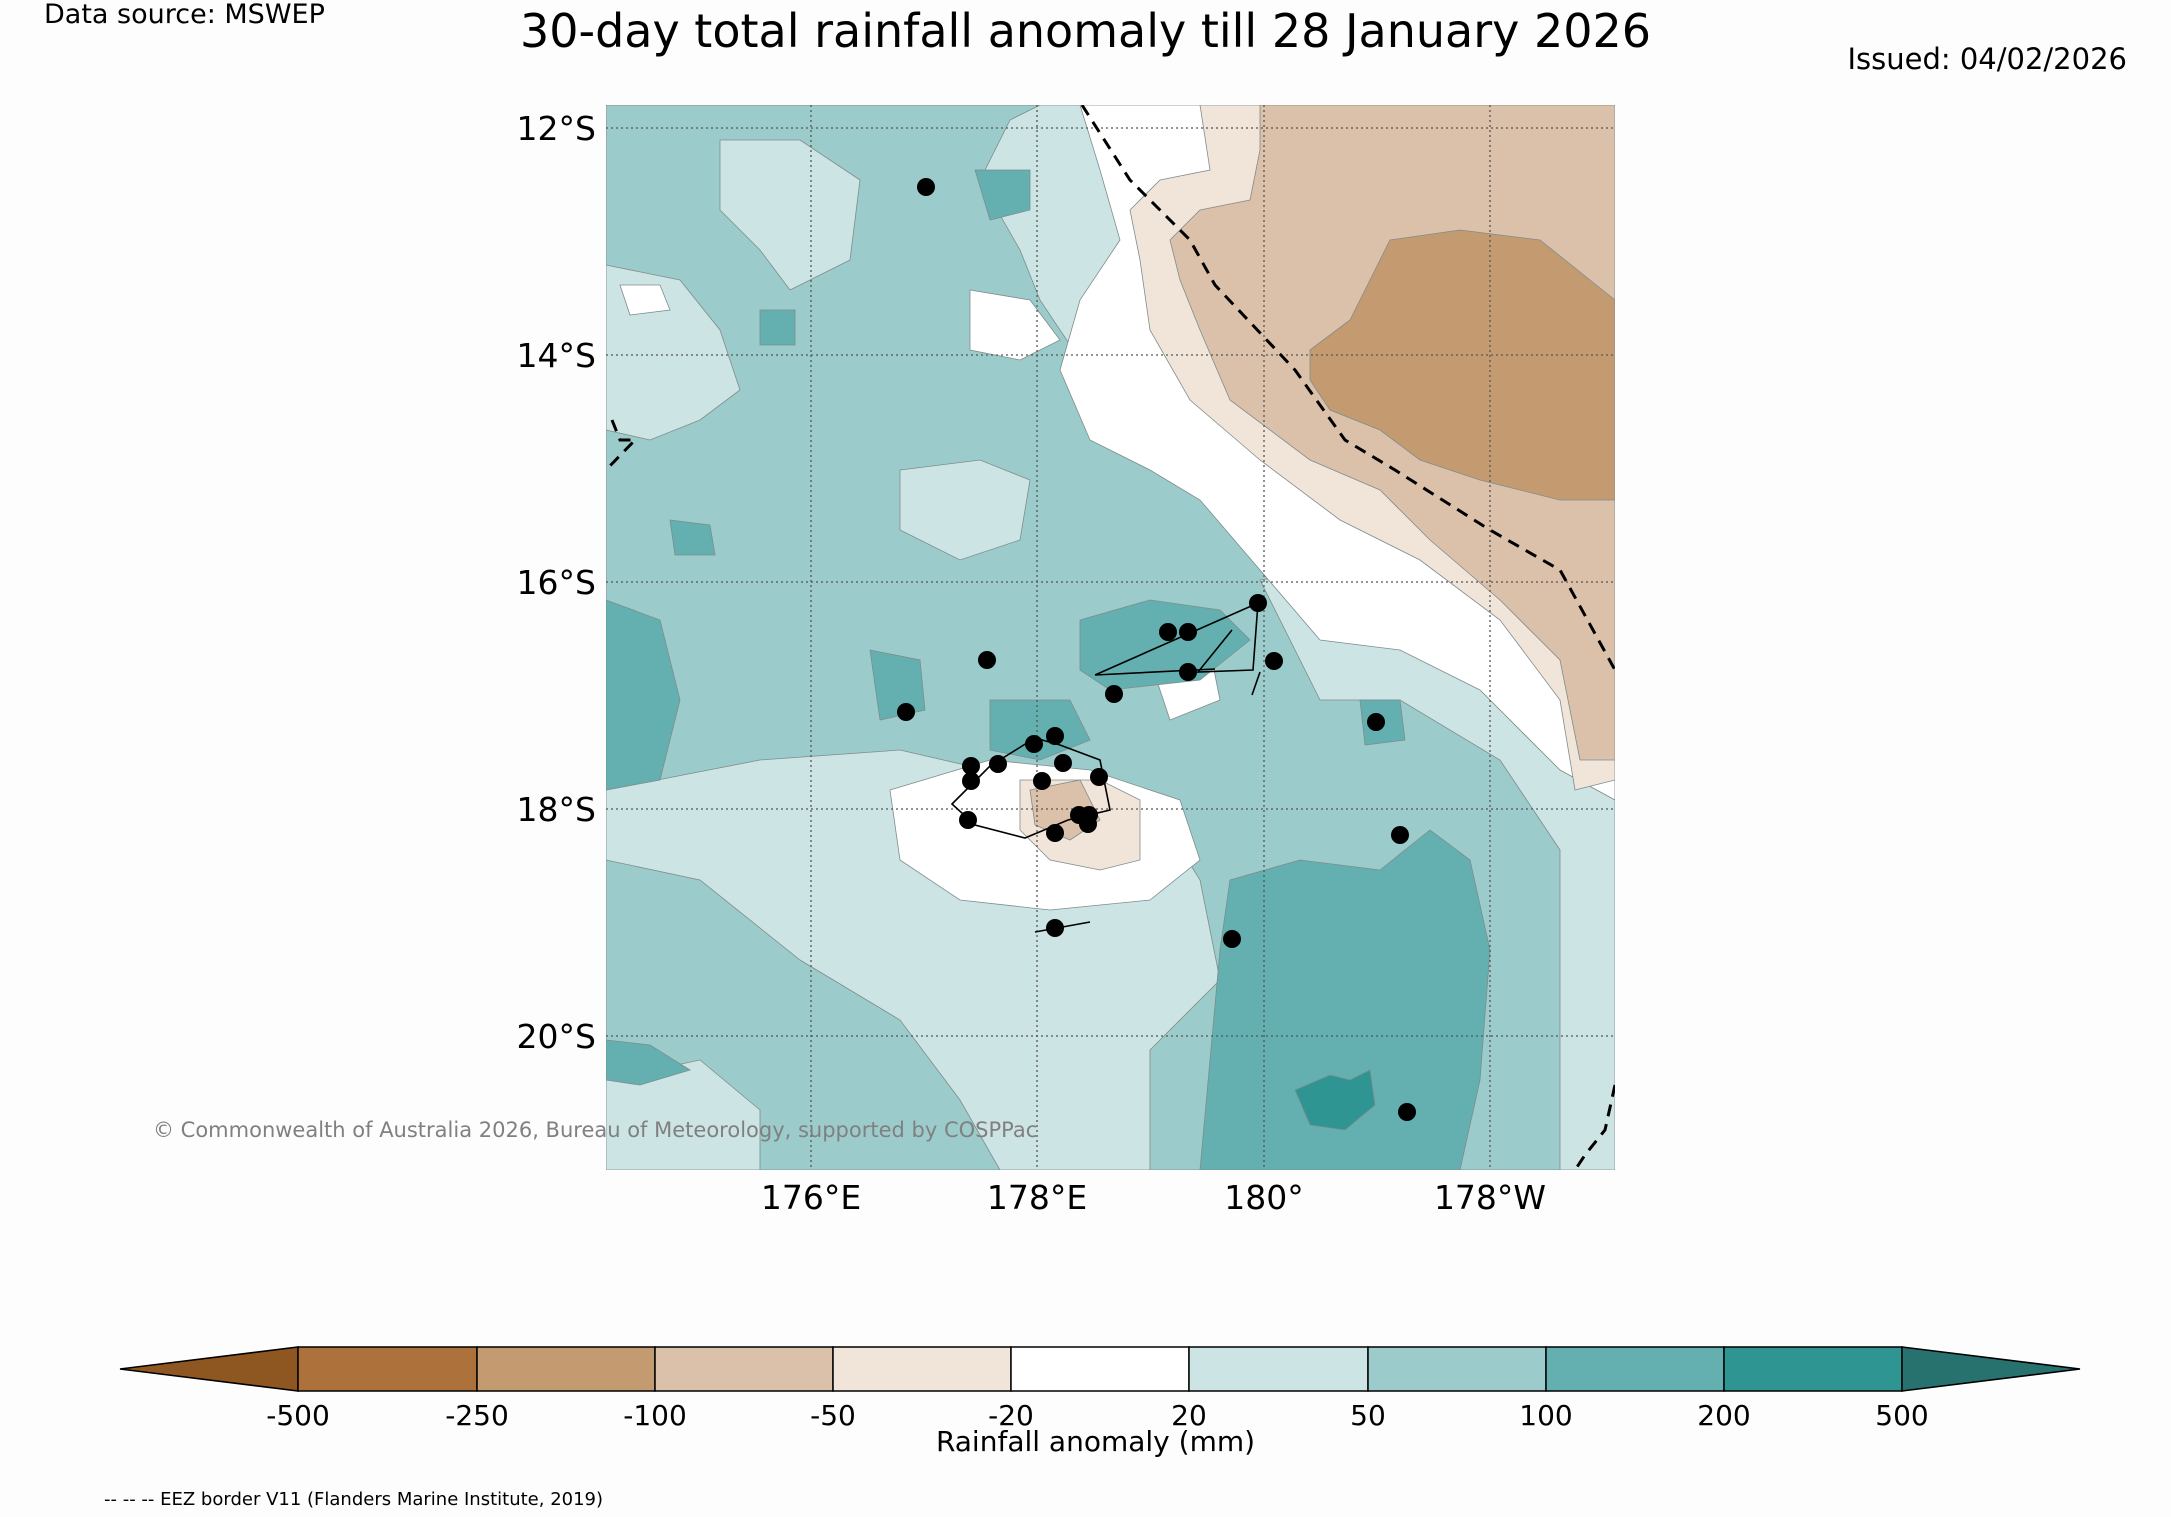  I want to click on region-brown-east, so click(1462, 365).